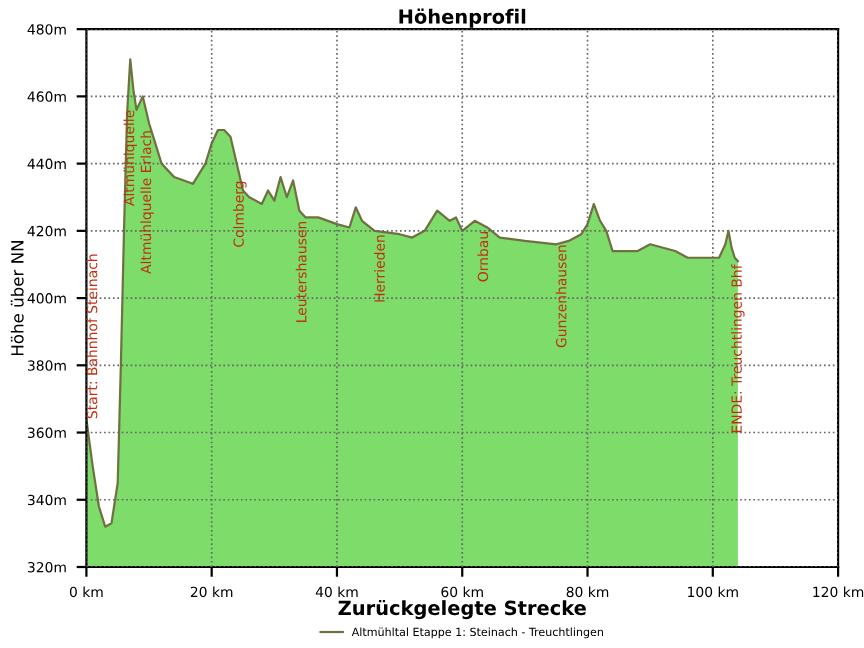 The image size is (864, 648). Describe the element at coordinates (462, 609) in the screenshot. I see `x-axis-title: Zurückgelegte Strecke` at that location.